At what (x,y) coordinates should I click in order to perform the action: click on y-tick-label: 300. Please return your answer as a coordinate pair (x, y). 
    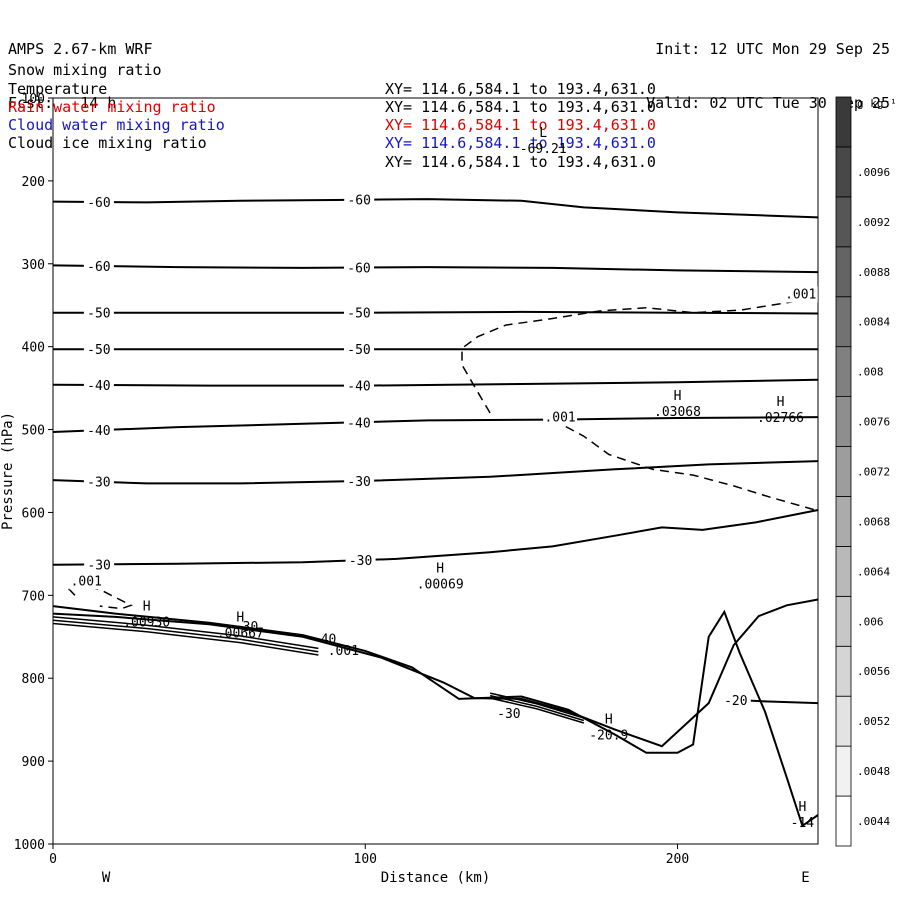
    Looking at the image, I should click on (33, 265).